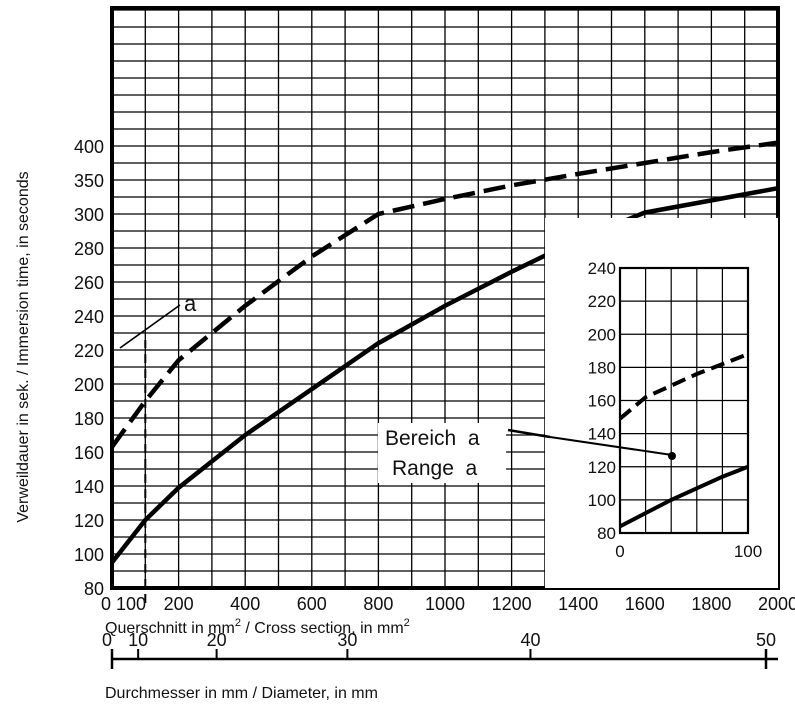 Image resolution: width=795 pixels, height=708 pixels. I want to click on inset-y-tick-label: 240, so click(602, 268).